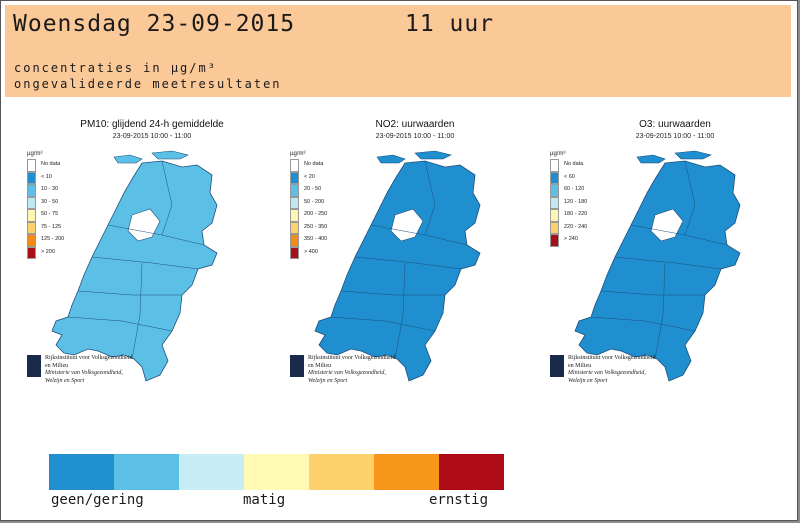 Image resolution: width=800 pixels, height=523 pixels. I want to click on panel-title: NO2: uurwaarden, so click(415, 124).